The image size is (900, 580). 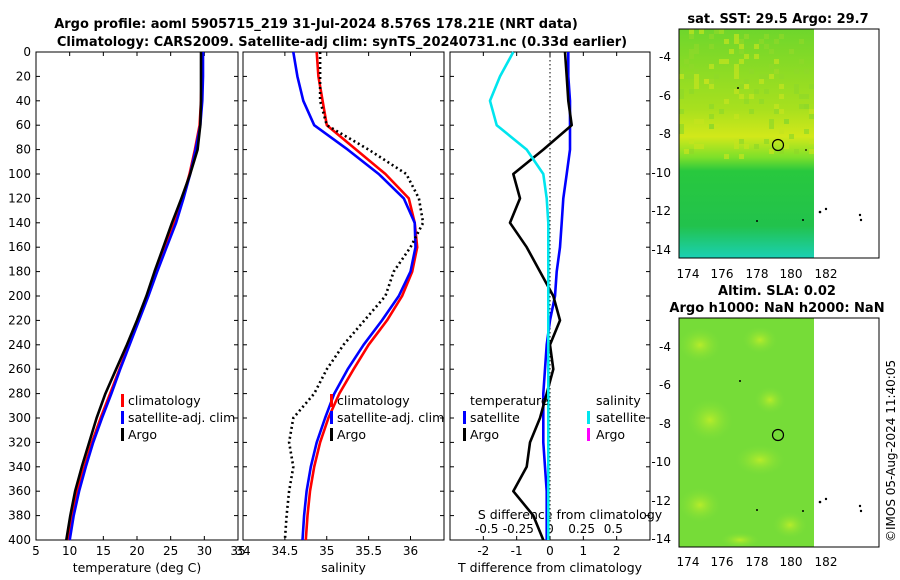 I want to click on series-line-salinity-satellite, so click(x=519, y=295).